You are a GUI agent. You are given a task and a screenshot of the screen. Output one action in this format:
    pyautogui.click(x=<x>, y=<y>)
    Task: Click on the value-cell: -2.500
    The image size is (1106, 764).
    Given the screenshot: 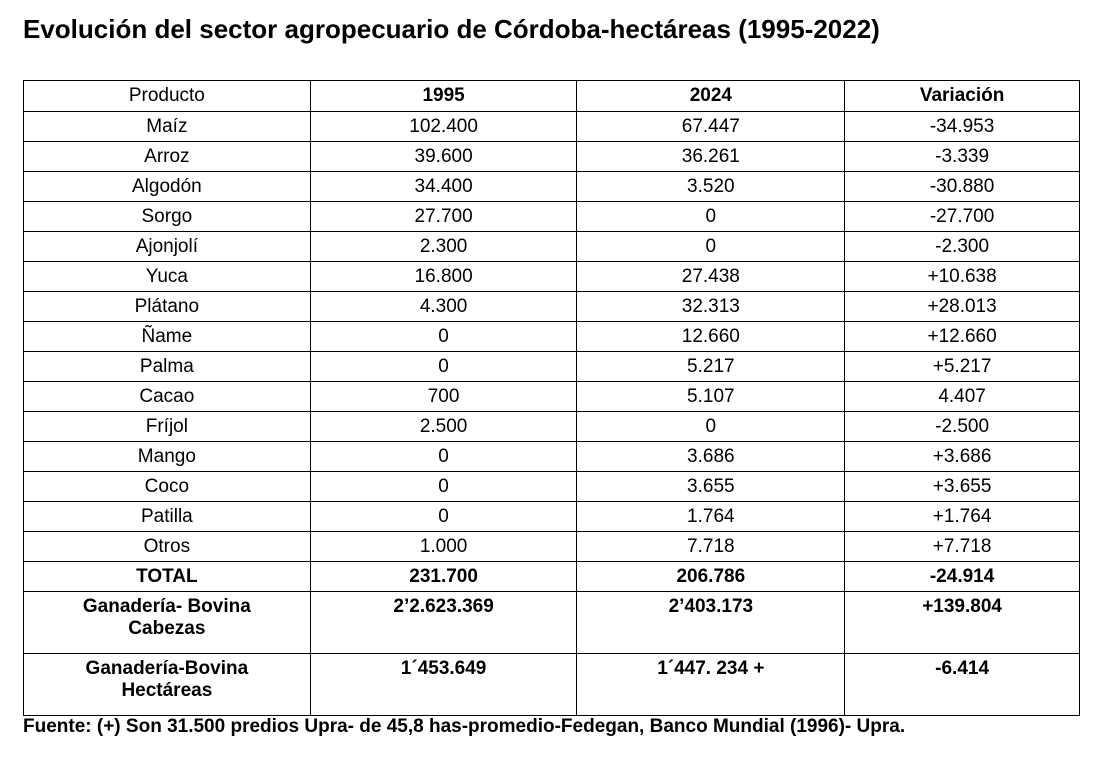 What is the action you would take?
    pyautogui.click(x=962, y=426)
    